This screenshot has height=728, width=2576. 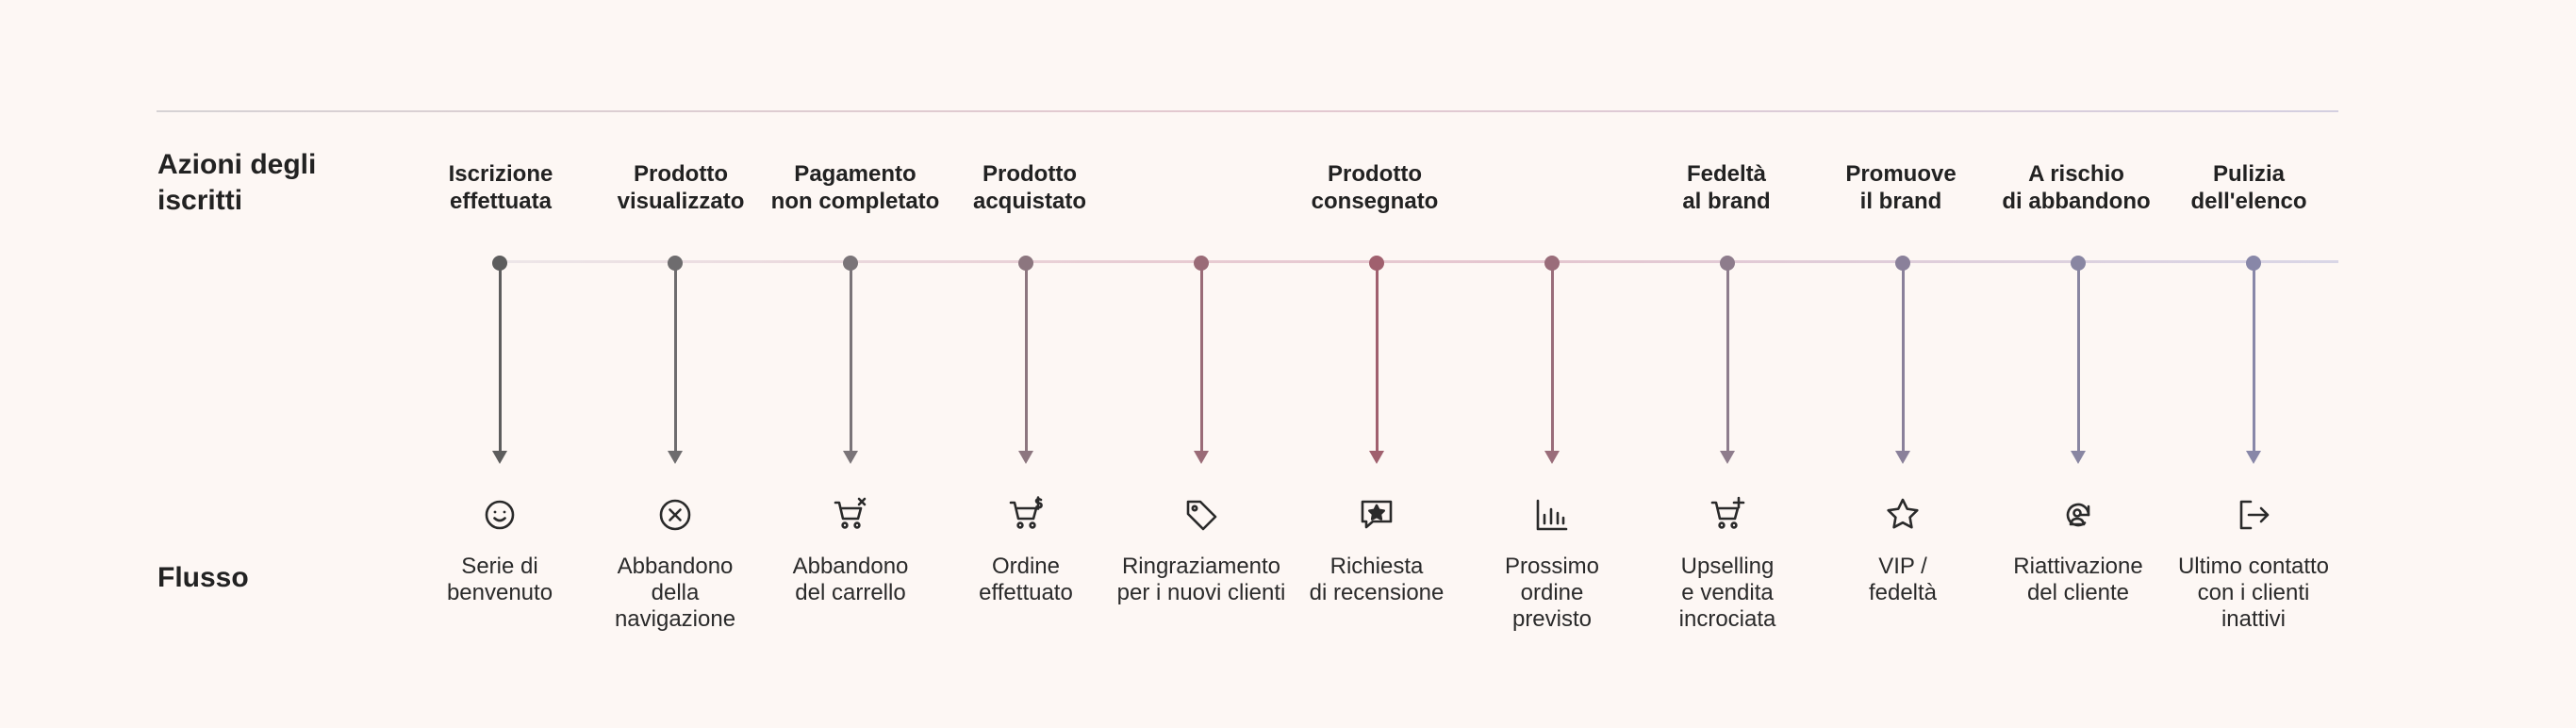 What do you see at coordinates (2076, 201) in the screenshot?
I see `stage-line: di abbandono` at bounding box center [2076, 201].